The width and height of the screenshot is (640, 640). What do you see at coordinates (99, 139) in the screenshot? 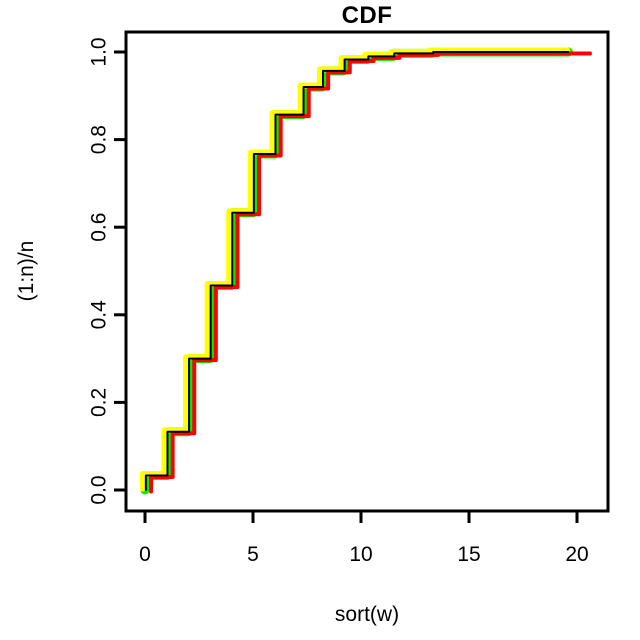
I see `y-tick-label: 0.8` at bounding box center [99, 139].